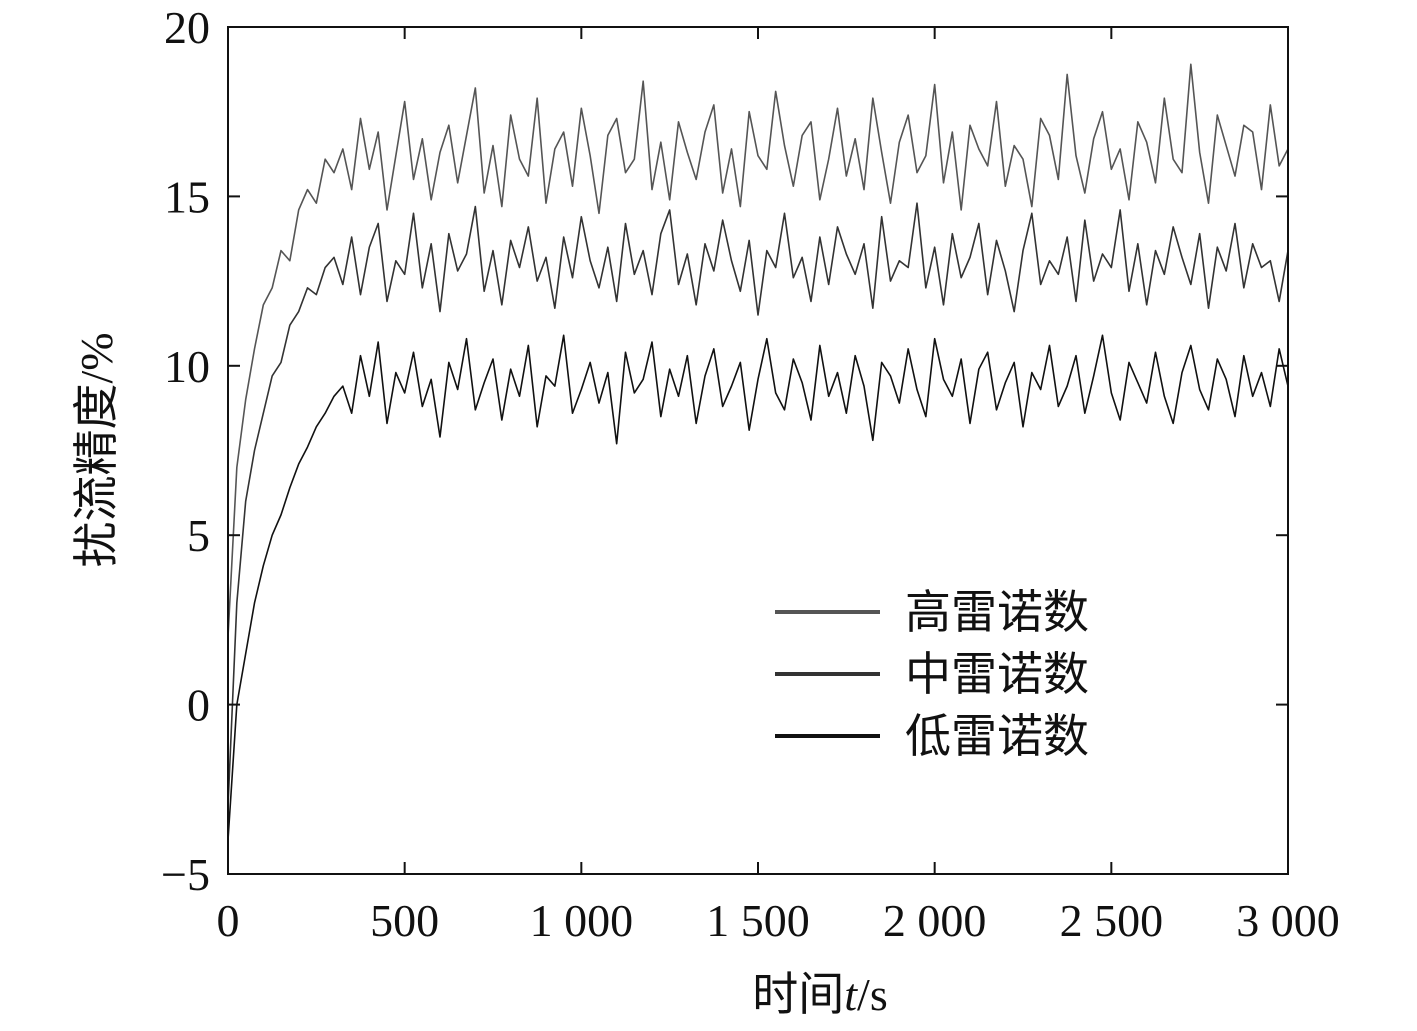 This screenshot has height=1031, width=1417. Describe the element at coordinates (997, 674) in the screenshot. I see `legend-label: 中雷诺数` at that location.